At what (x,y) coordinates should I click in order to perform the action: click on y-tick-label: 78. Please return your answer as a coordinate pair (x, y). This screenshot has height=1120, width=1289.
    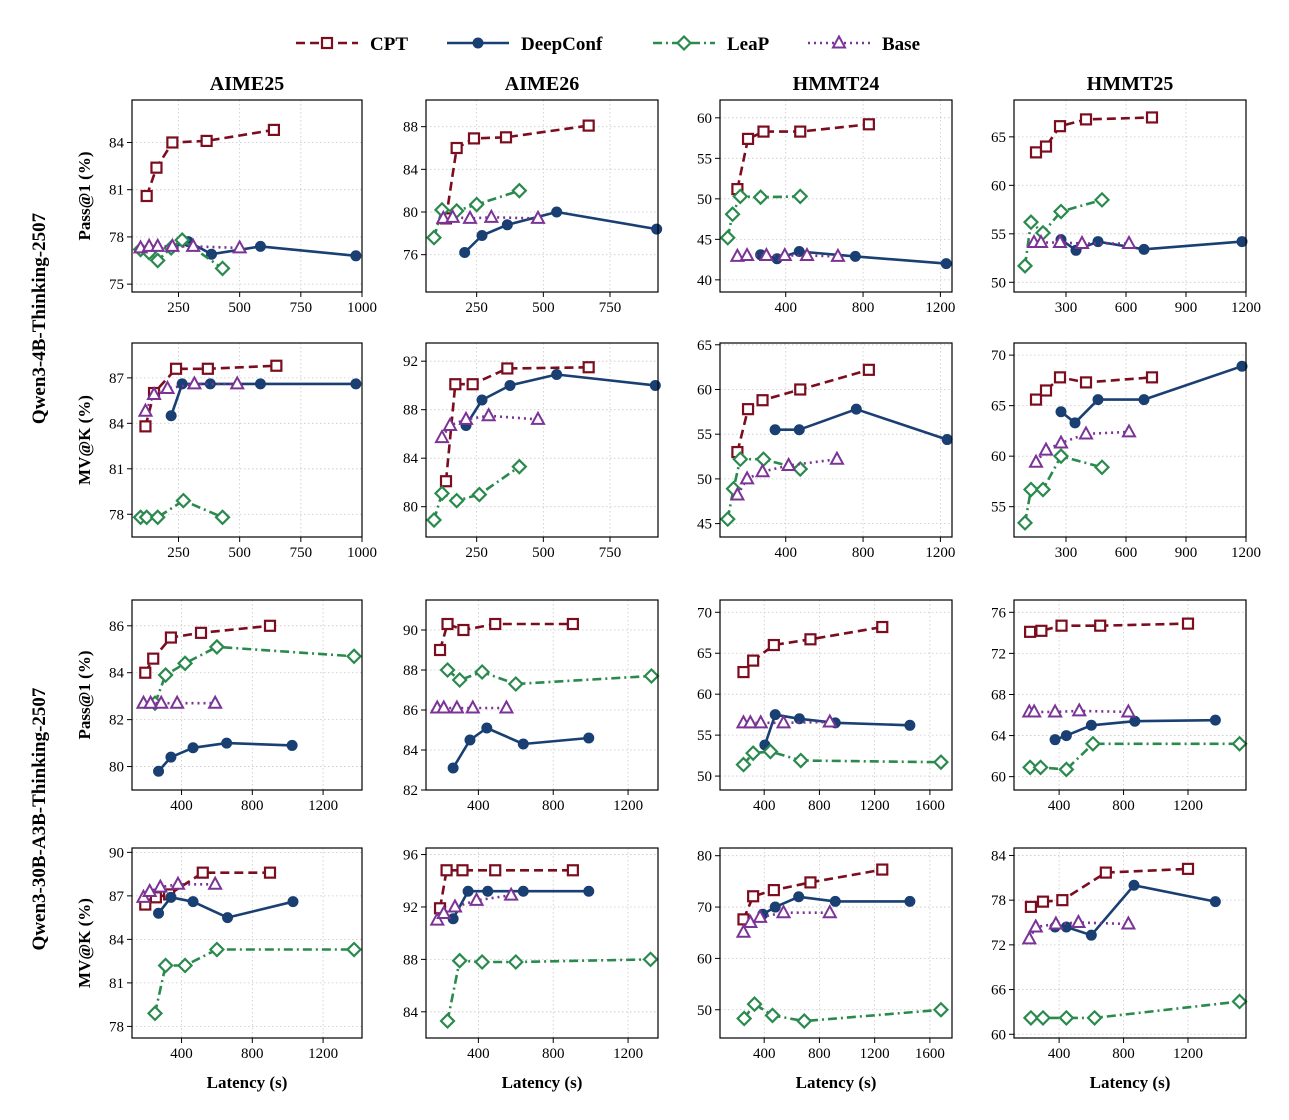
    Looking at the image, I should click on (998, 901).